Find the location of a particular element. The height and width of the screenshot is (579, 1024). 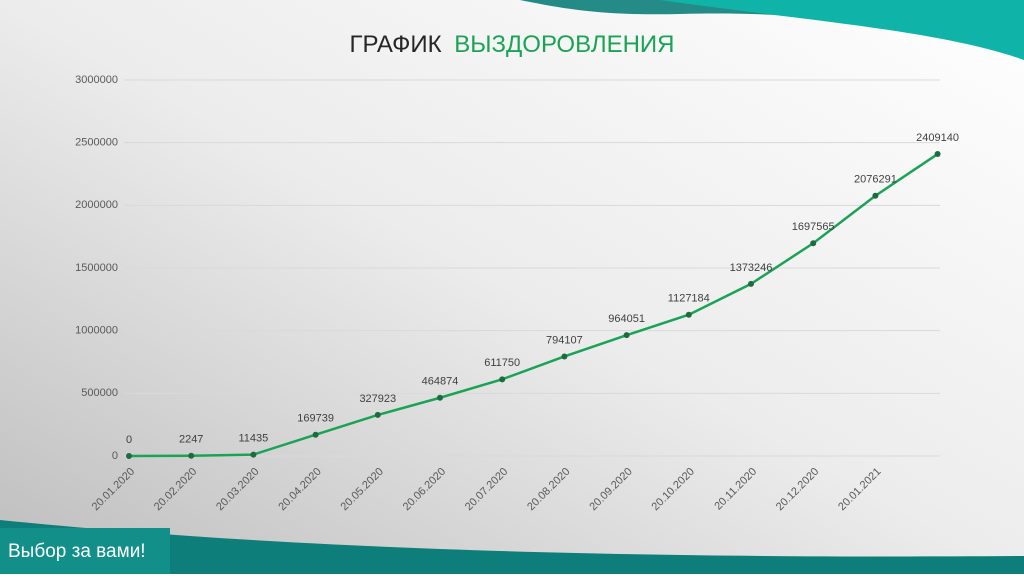

data-label: 1127184 is located at coordinates (689, 299).